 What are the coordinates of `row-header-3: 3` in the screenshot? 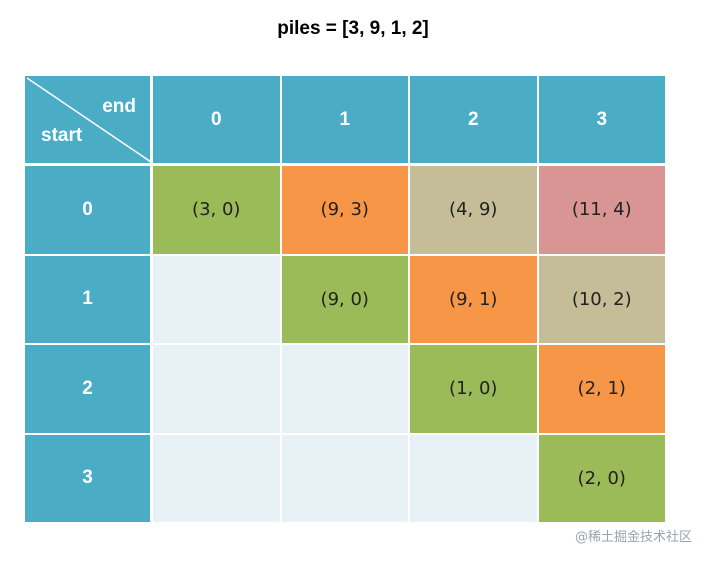 It's located at (89, 479).